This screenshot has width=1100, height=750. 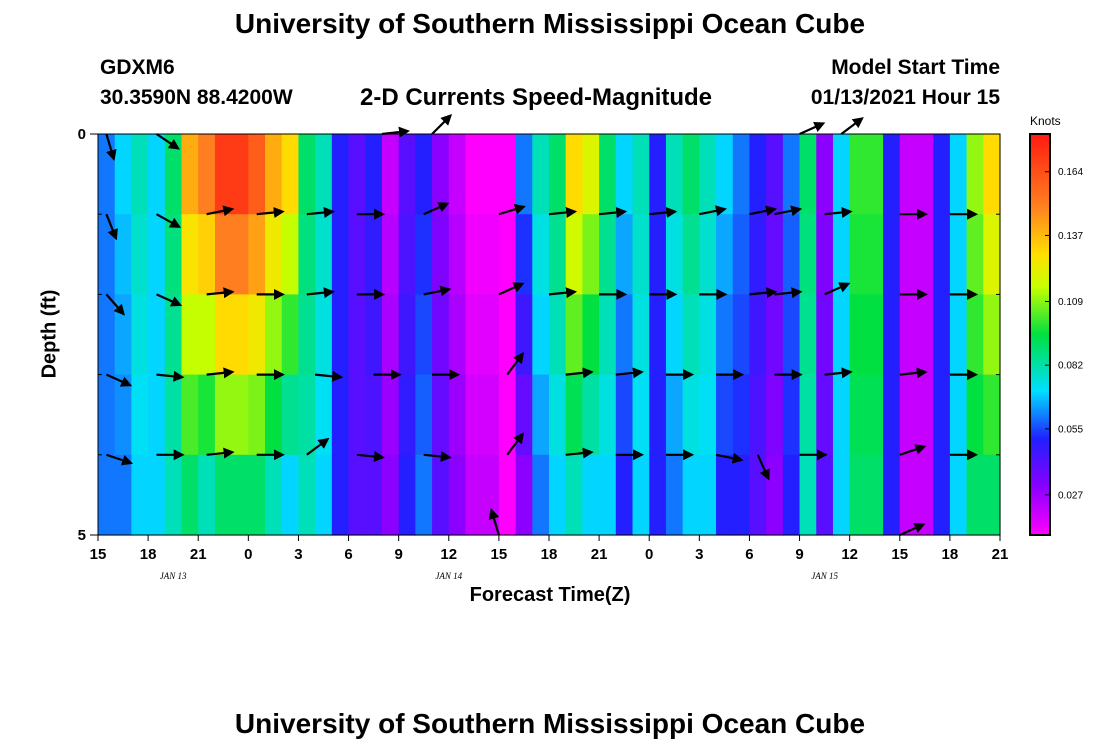 What do you see at coordinates (173, 576) in the screenshot?
I see `date-label: JAN 13` at bounding box center [173, 576].